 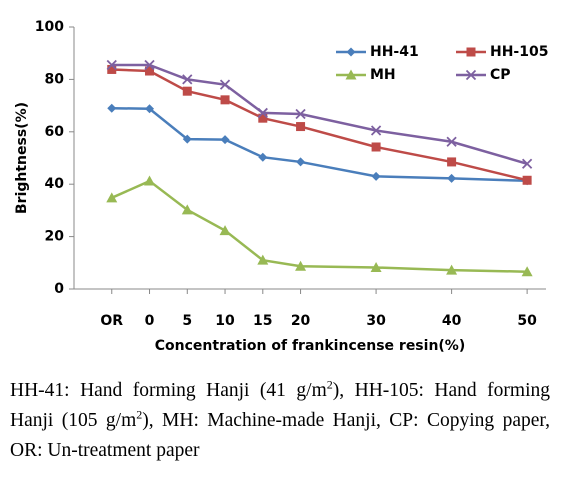 I want to click on x-axis-title: Concentration of frankincense resin(%), so click(x=310, y=346).